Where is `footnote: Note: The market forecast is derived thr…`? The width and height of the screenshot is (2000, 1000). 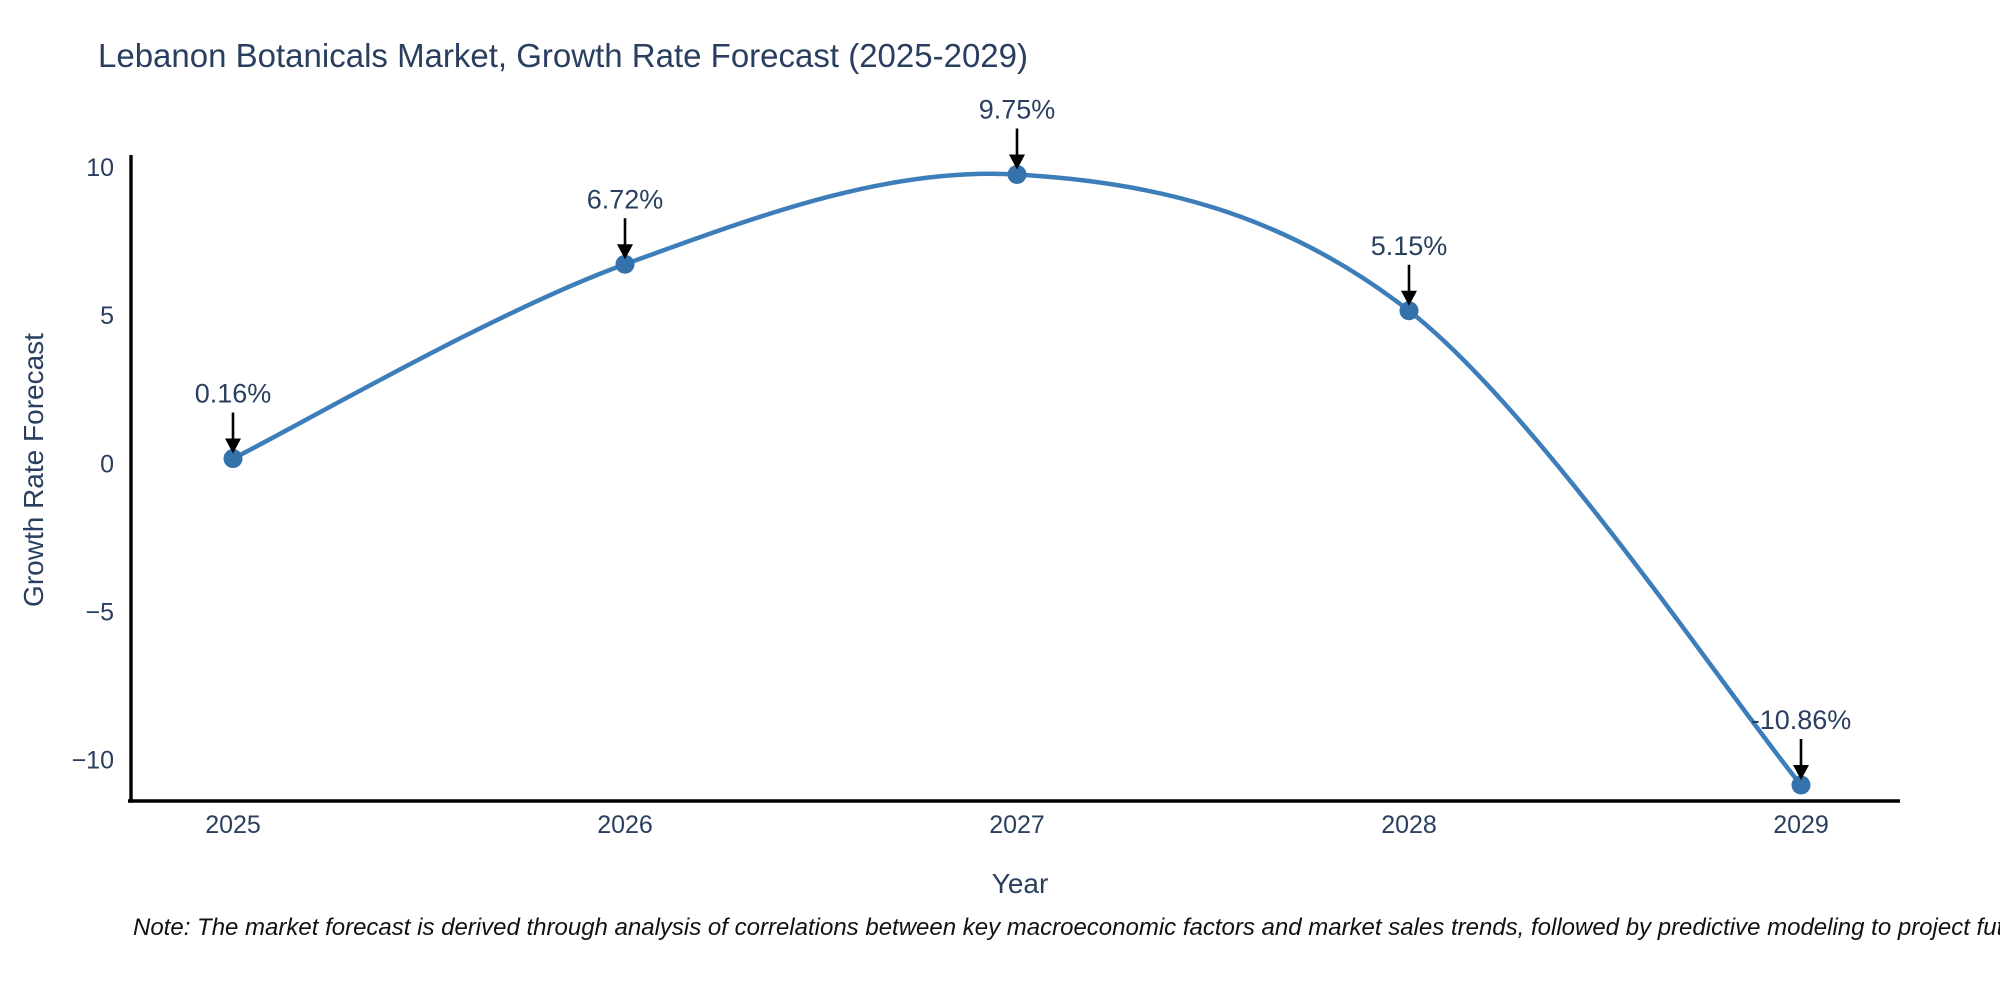
footnote: Note: The market forecast is derived thr… is located at coordinates (1066, 927).